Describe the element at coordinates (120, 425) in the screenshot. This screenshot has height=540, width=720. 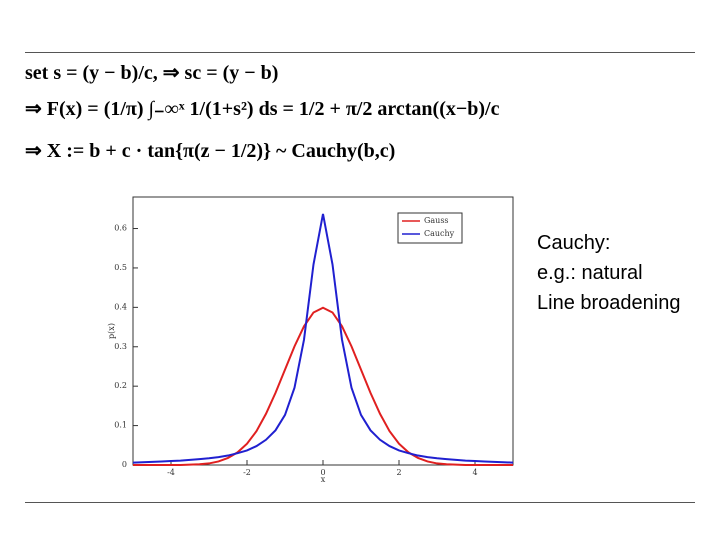
I see `y-tick-label: 0.1` at that location.